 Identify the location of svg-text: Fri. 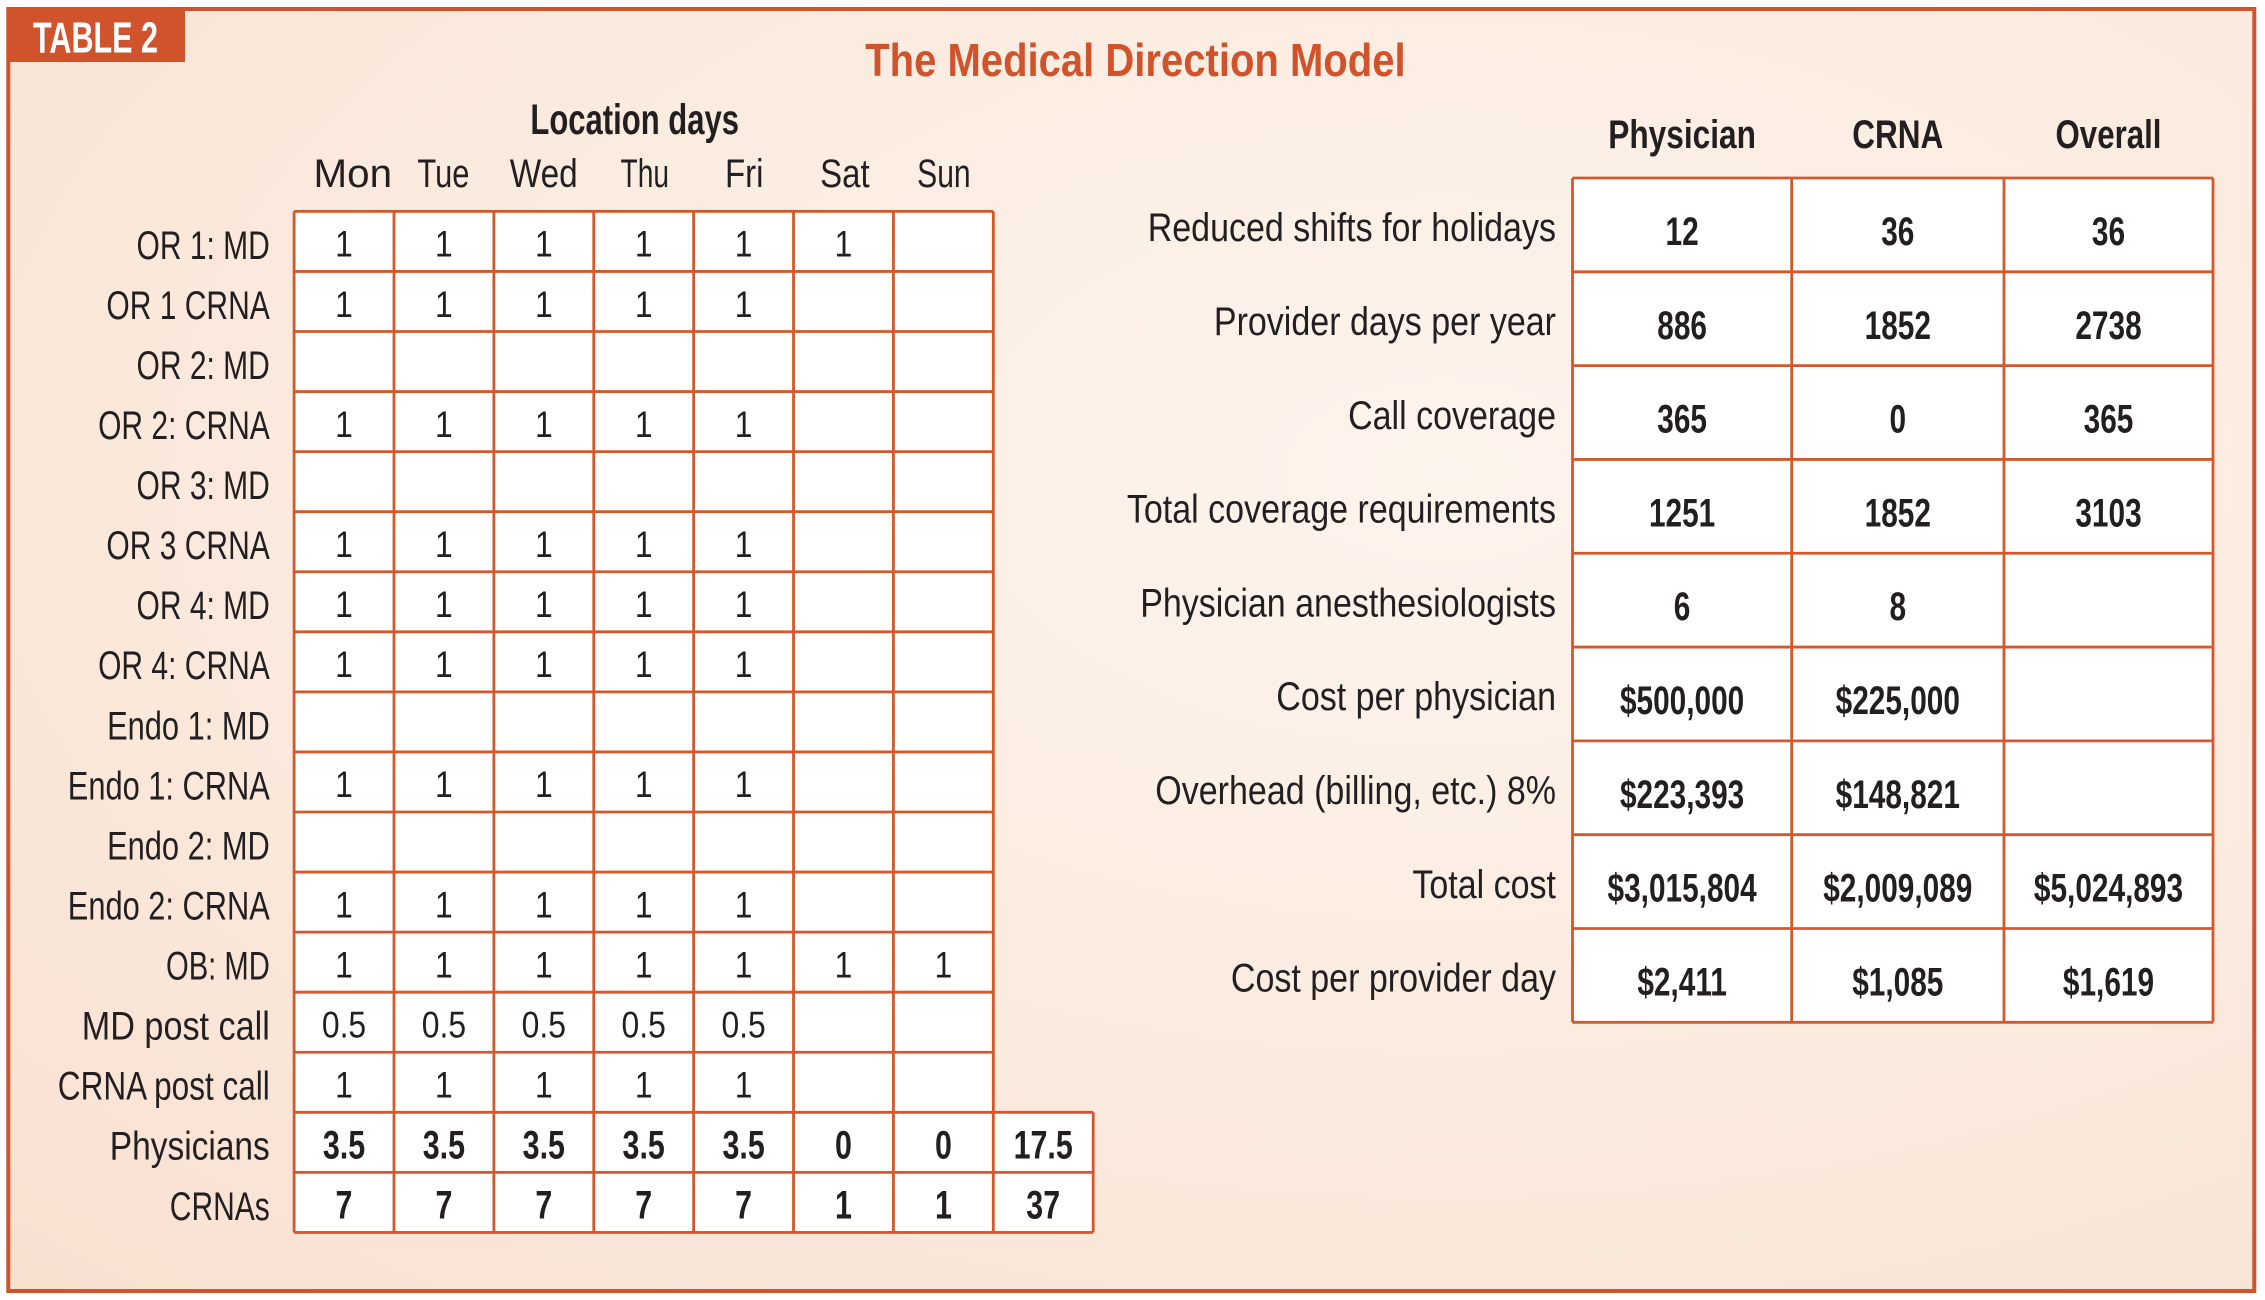
(744, 174).